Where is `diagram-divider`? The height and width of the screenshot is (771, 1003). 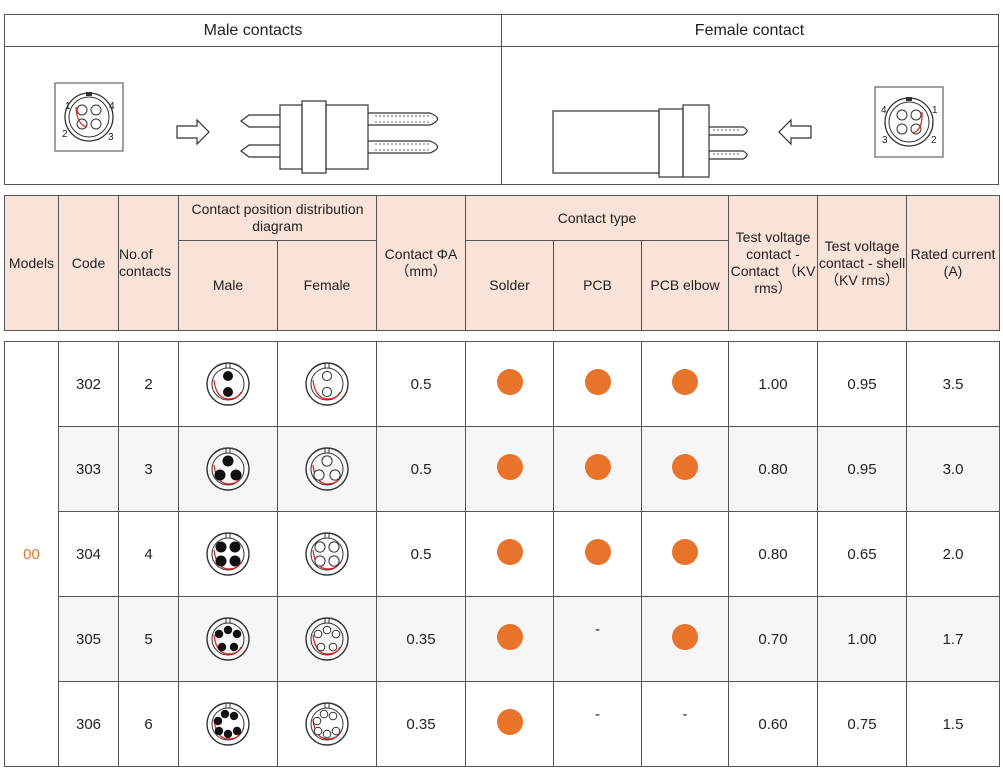
diagram-divider is located at coordinates (501, 99).